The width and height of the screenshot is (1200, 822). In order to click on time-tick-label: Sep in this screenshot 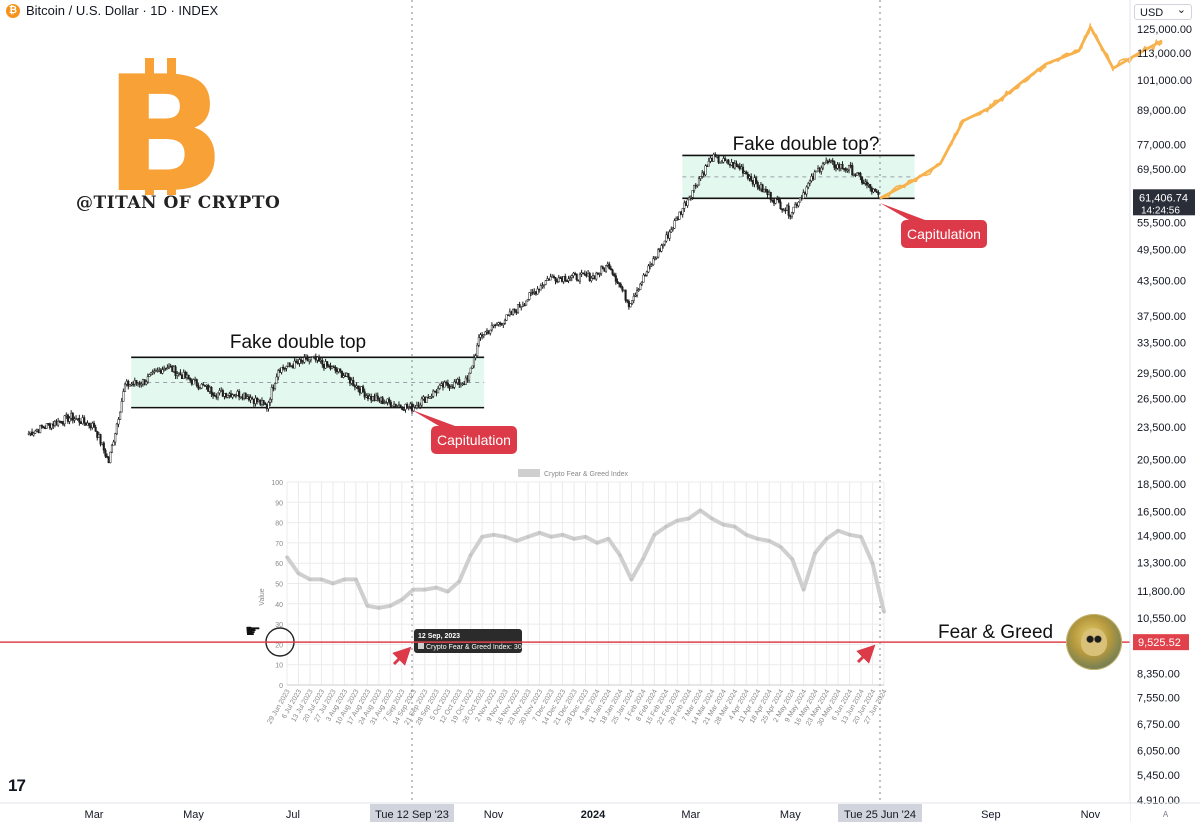, I will do `click(991, 815)`.